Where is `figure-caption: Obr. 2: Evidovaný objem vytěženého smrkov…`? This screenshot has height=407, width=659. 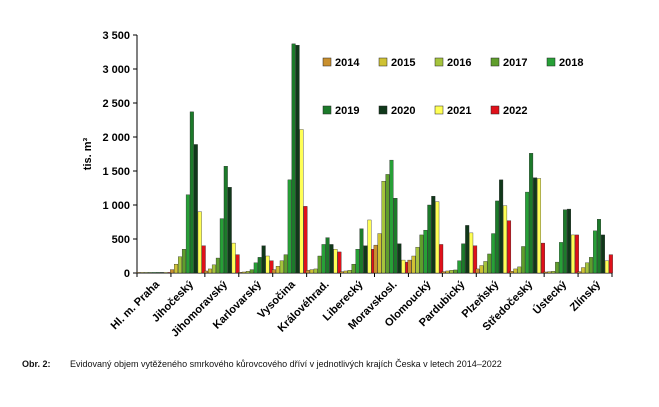
figure-caption: Obr. 2: Evidovaný objem vytěženého smrkov… is located at coordinates (262, 364).